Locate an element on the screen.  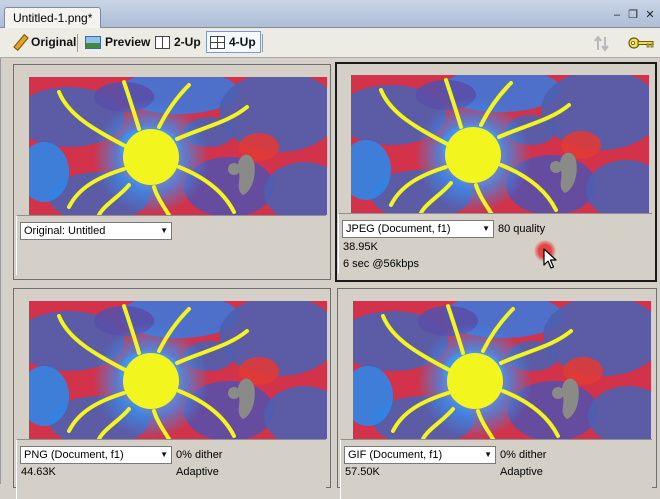
format-dropdown: Original: Untitled ▼ is located at coordinates (96, 231).